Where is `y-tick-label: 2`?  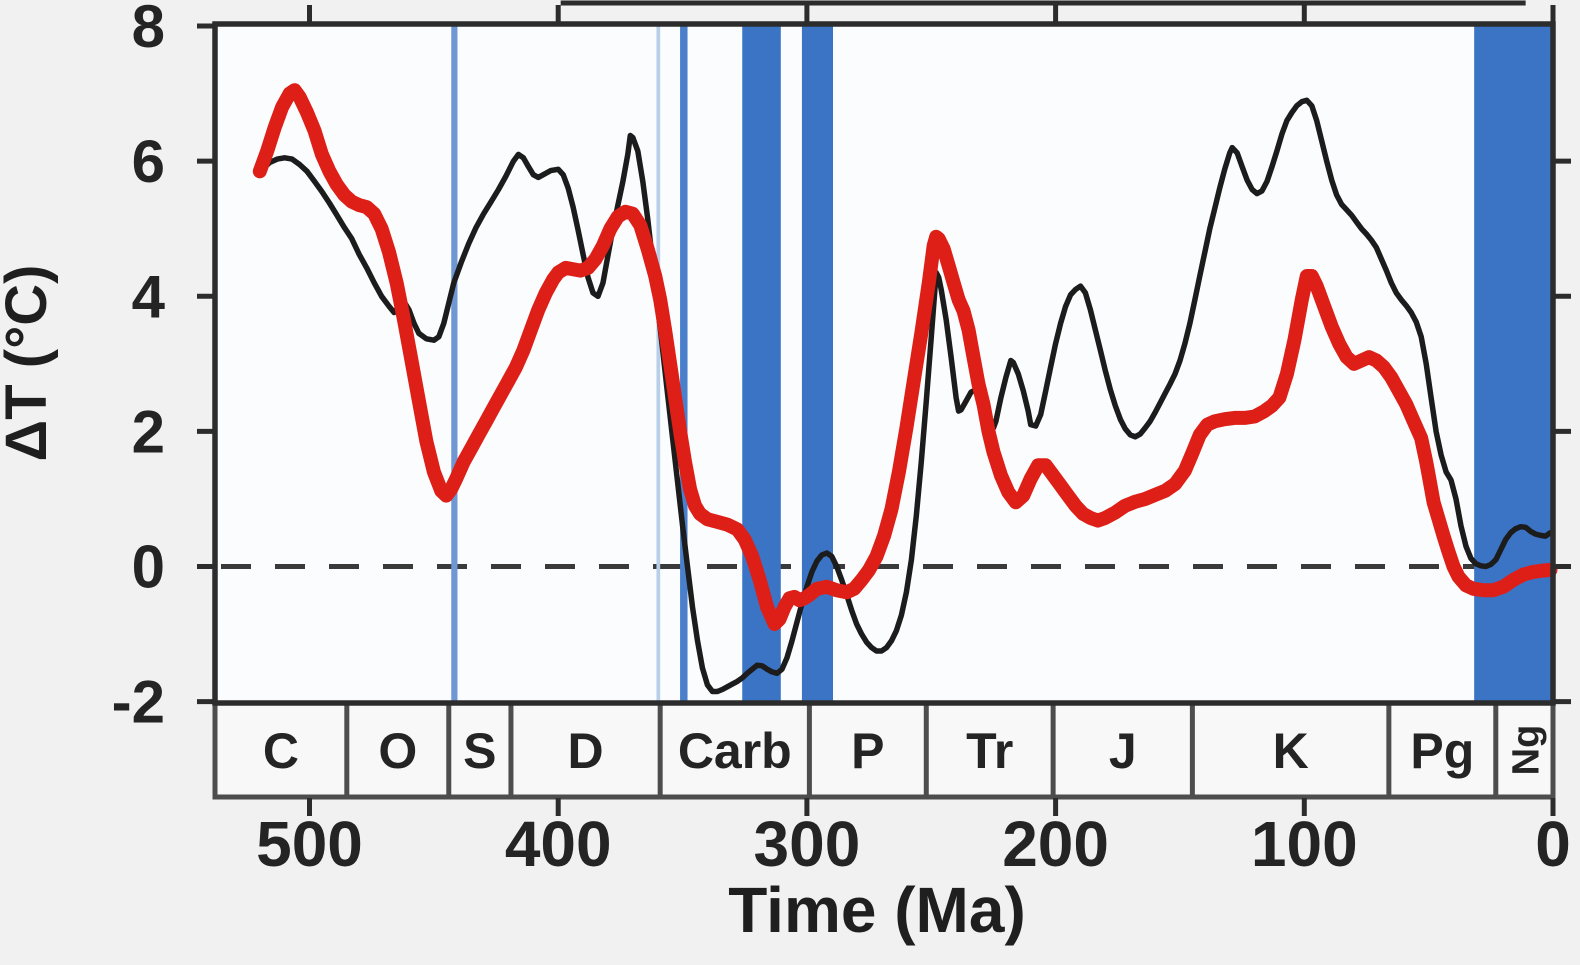
y-tick-label: 2 is located at coordinates (148, 431).